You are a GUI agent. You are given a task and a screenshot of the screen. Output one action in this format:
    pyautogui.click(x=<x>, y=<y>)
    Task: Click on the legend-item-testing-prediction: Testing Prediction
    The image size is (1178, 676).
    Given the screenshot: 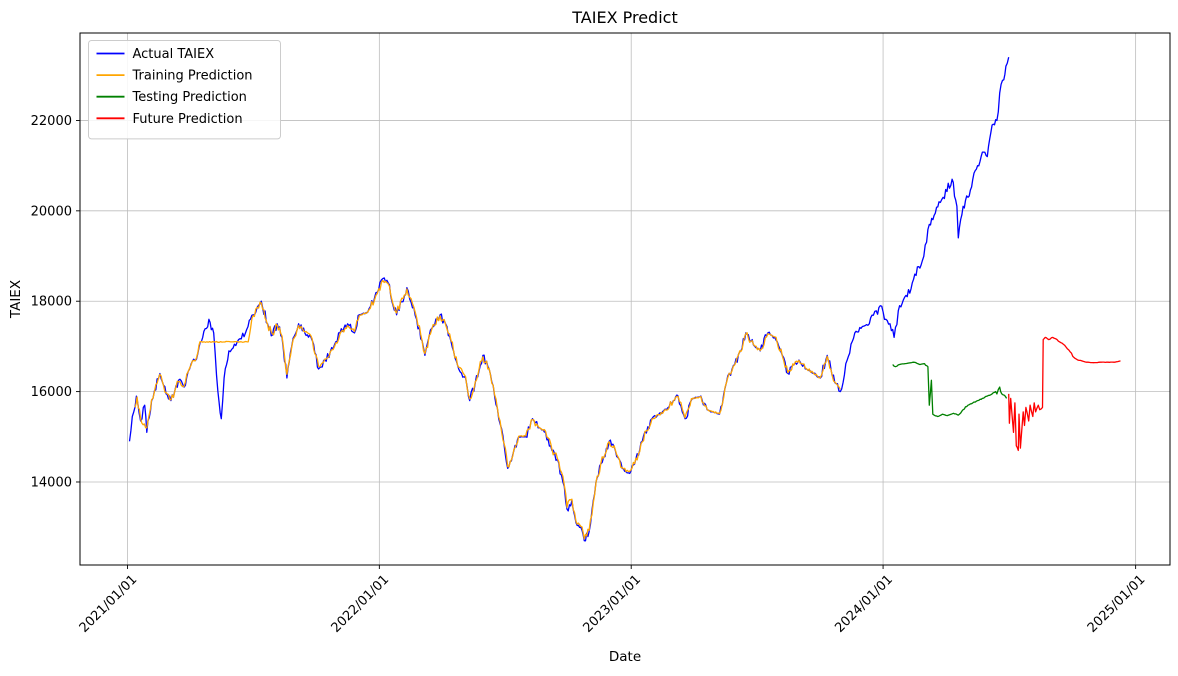 What is the action you would take?
    pyautogui.click(x=171, y=97)
    